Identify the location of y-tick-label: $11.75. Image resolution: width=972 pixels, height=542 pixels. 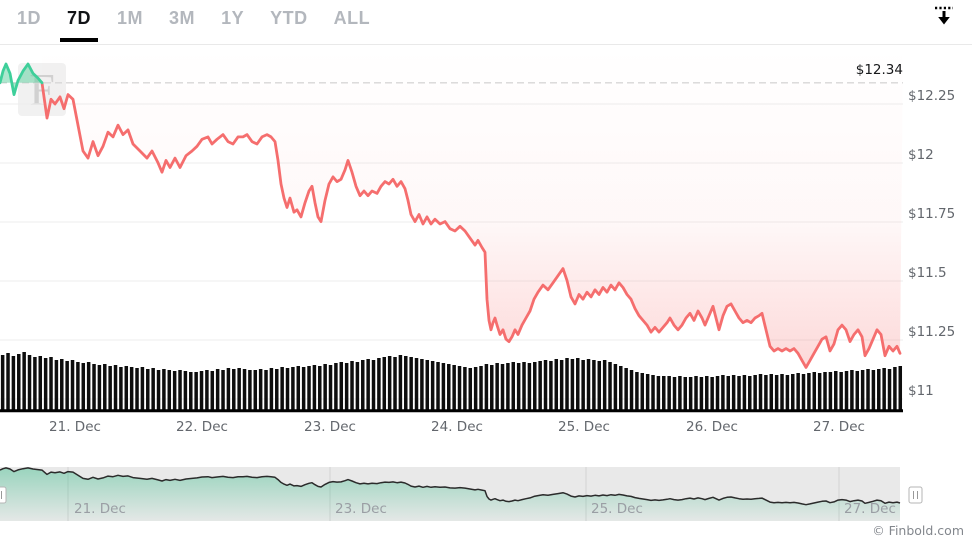
(932, 214).